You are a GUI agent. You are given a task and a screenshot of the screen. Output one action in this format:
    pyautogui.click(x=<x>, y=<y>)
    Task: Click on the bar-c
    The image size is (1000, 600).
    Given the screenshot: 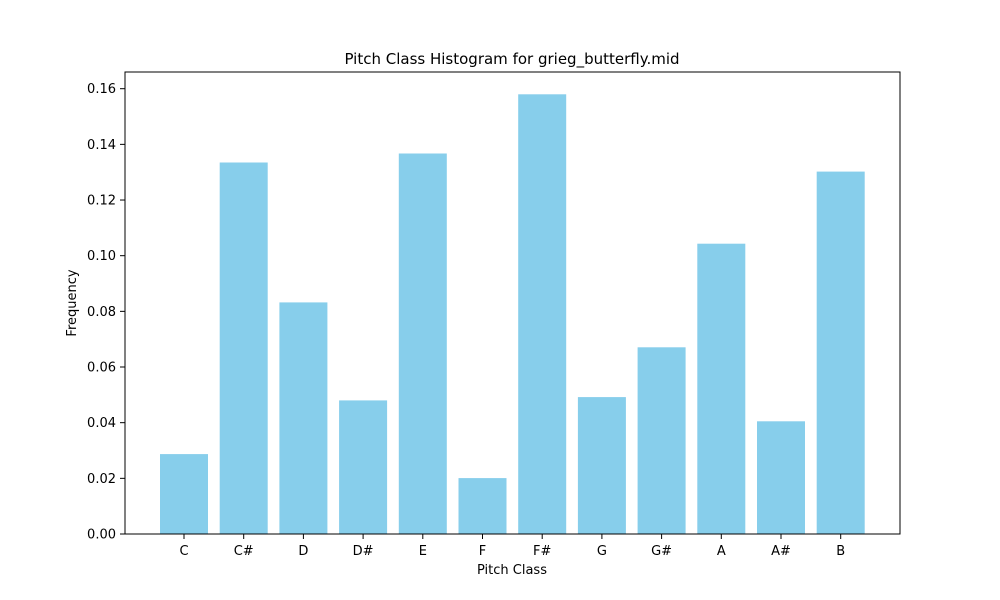 What is the action you would take?
    pyautogui.click(x=184, y=494)
    